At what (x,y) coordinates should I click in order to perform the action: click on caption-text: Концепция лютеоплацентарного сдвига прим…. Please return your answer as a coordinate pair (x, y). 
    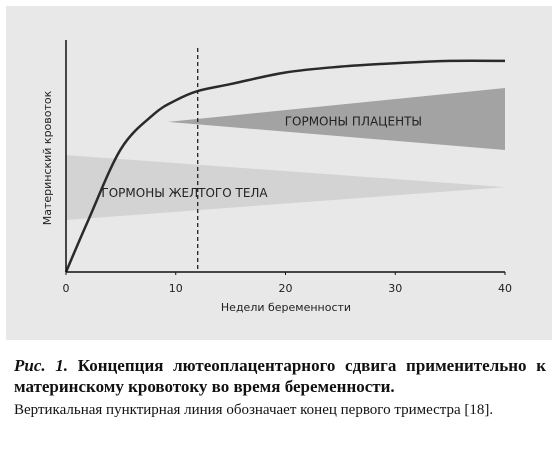
    Looking at the image, I should click on (280, 376).